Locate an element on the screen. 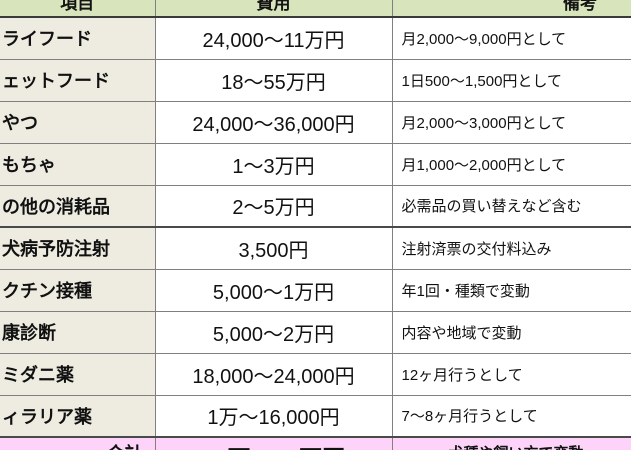 The height and width of the screenshot is (450, 631). note-cell: 注射済票の交付料込み is located at coordinates (511, 248).